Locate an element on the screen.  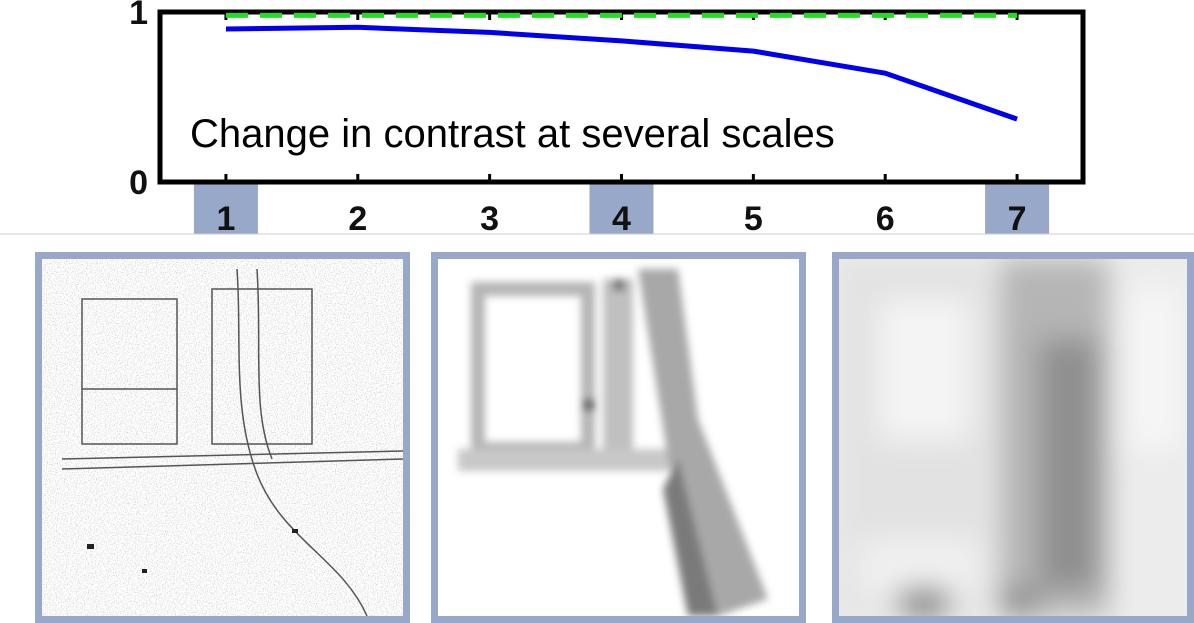
x-tick-labels: 1 2 3 4 5 6 7 is located at coordinates (621, 219).